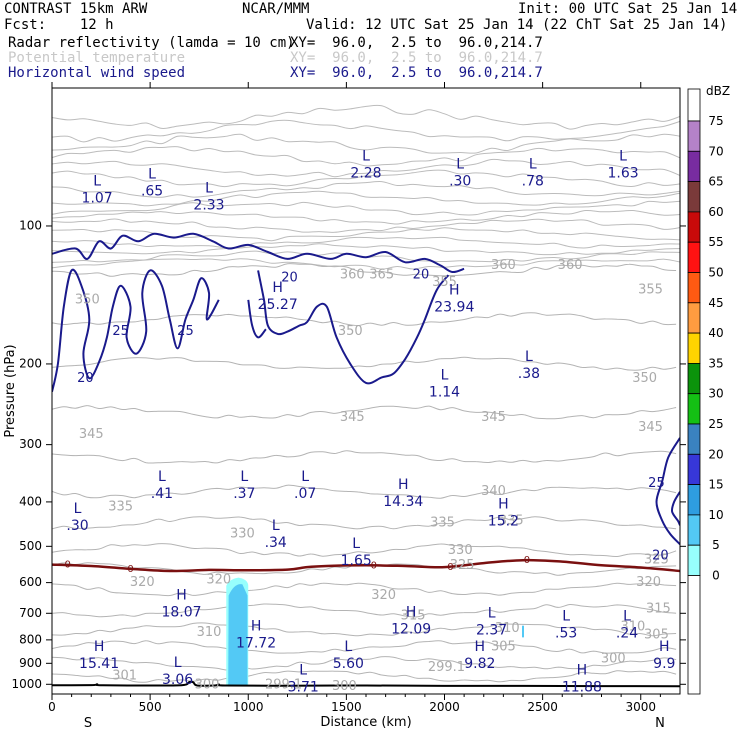 This screenshot has width=740, height=740. I want to click on x-tick-label: 2500, so click(542, 707).